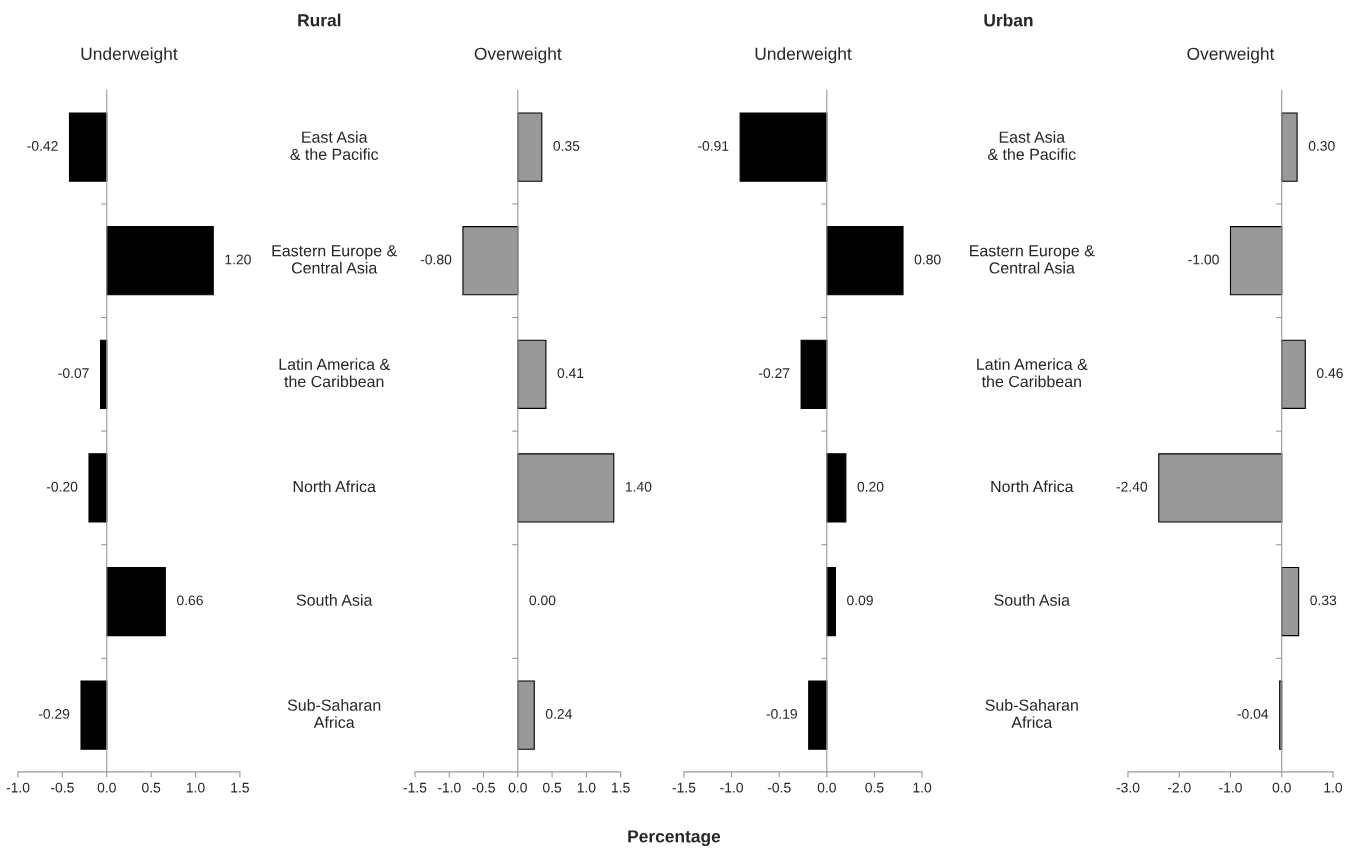 Image resolution: width=1353 pixels, height=852 pixels. Describe the element at coordinates (42, 146) in the screenshot. I see `data-label: -0.42` at that location.